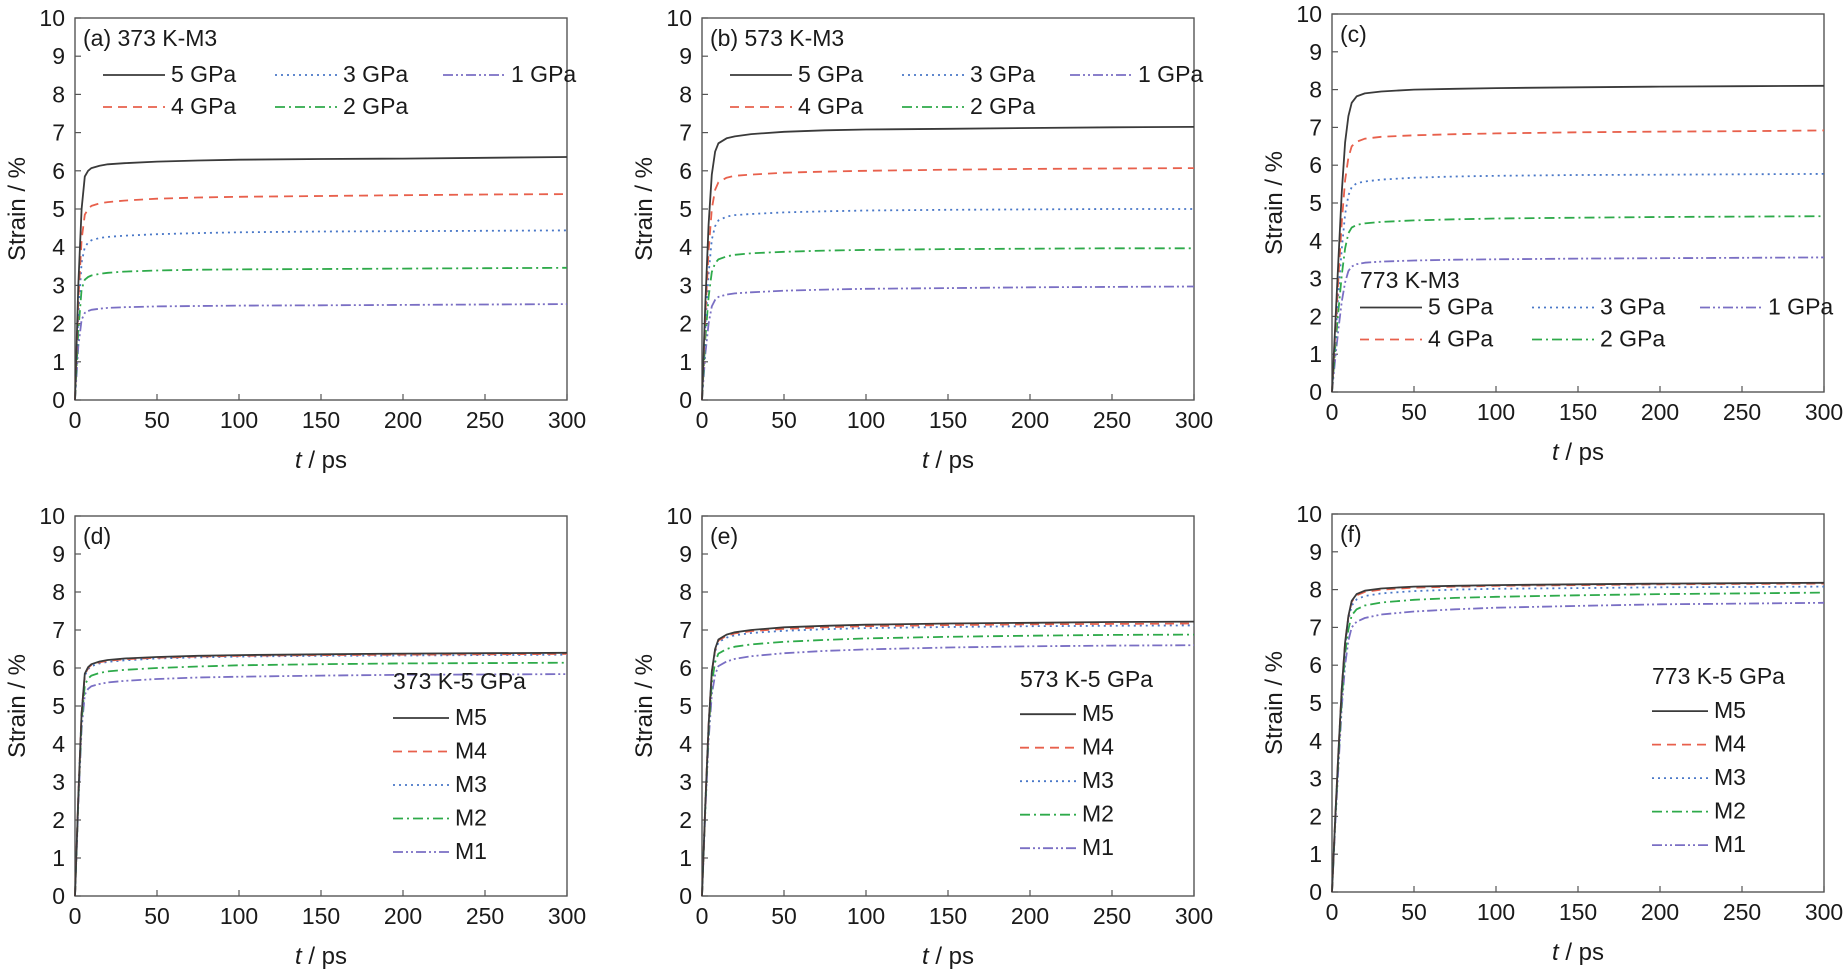 The height and width of the screenshot is (976, 1848). I want to click on y-tick-label: 2, so click(58, 324).